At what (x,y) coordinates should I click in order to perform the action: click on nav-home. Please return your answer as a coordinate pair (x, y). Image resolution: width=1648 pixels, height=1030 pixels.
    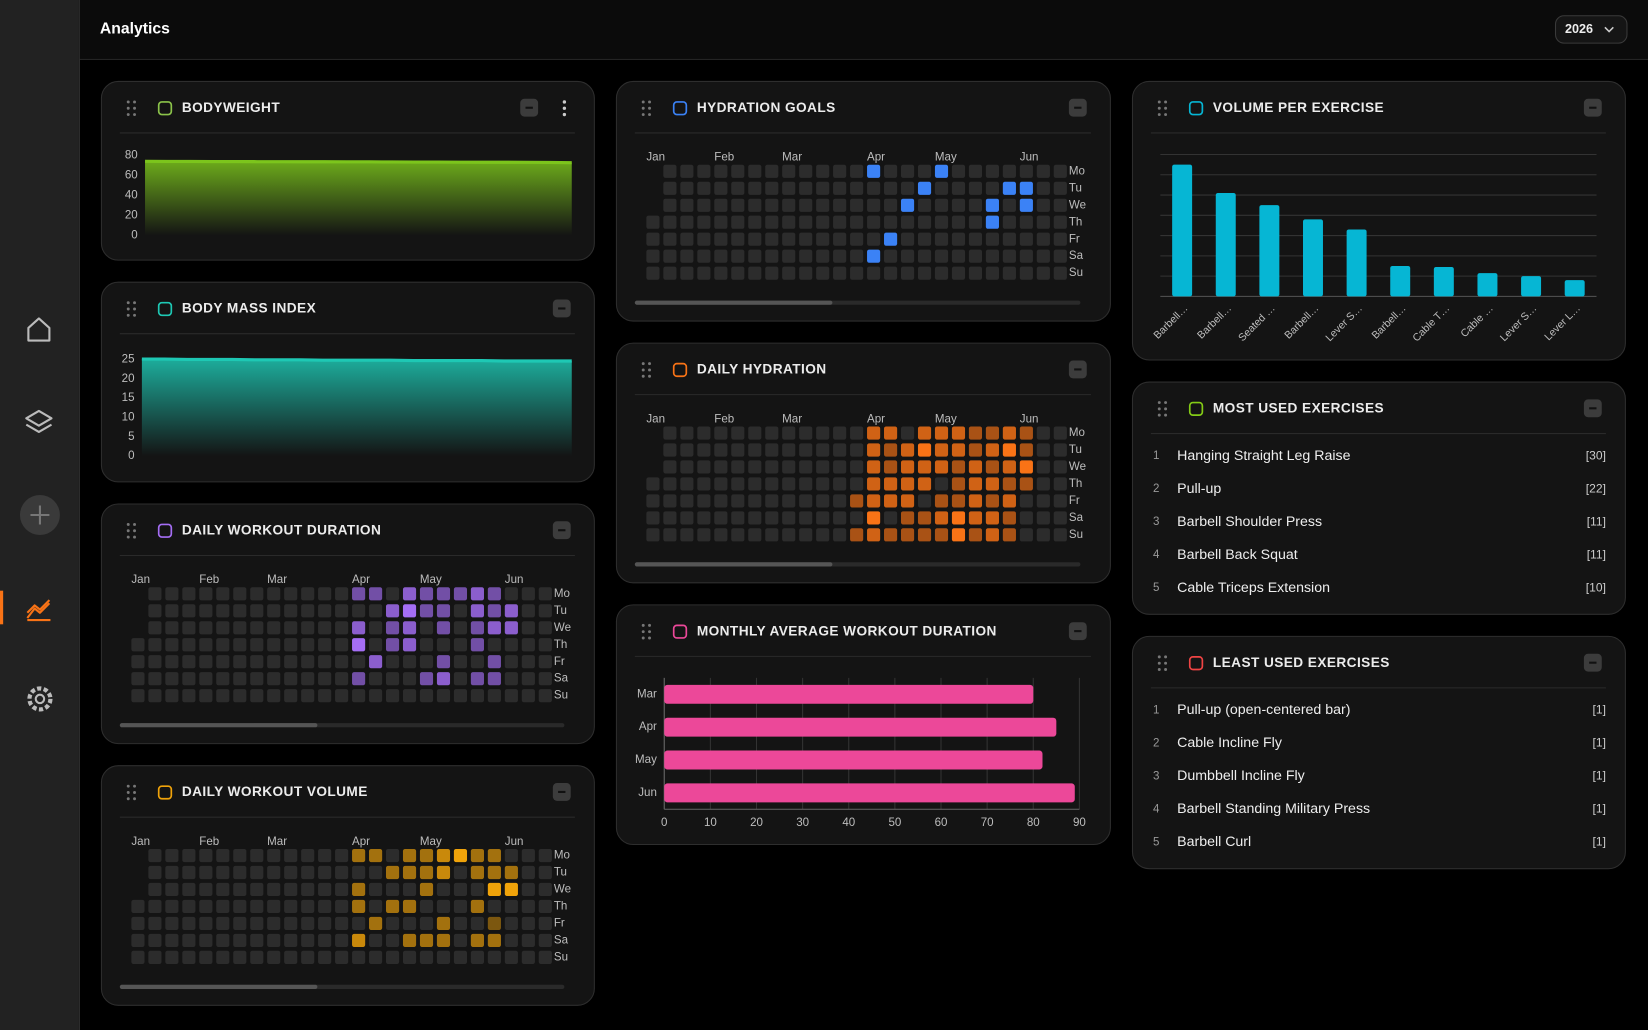
    Looking at the image, I should click on (39, 329).